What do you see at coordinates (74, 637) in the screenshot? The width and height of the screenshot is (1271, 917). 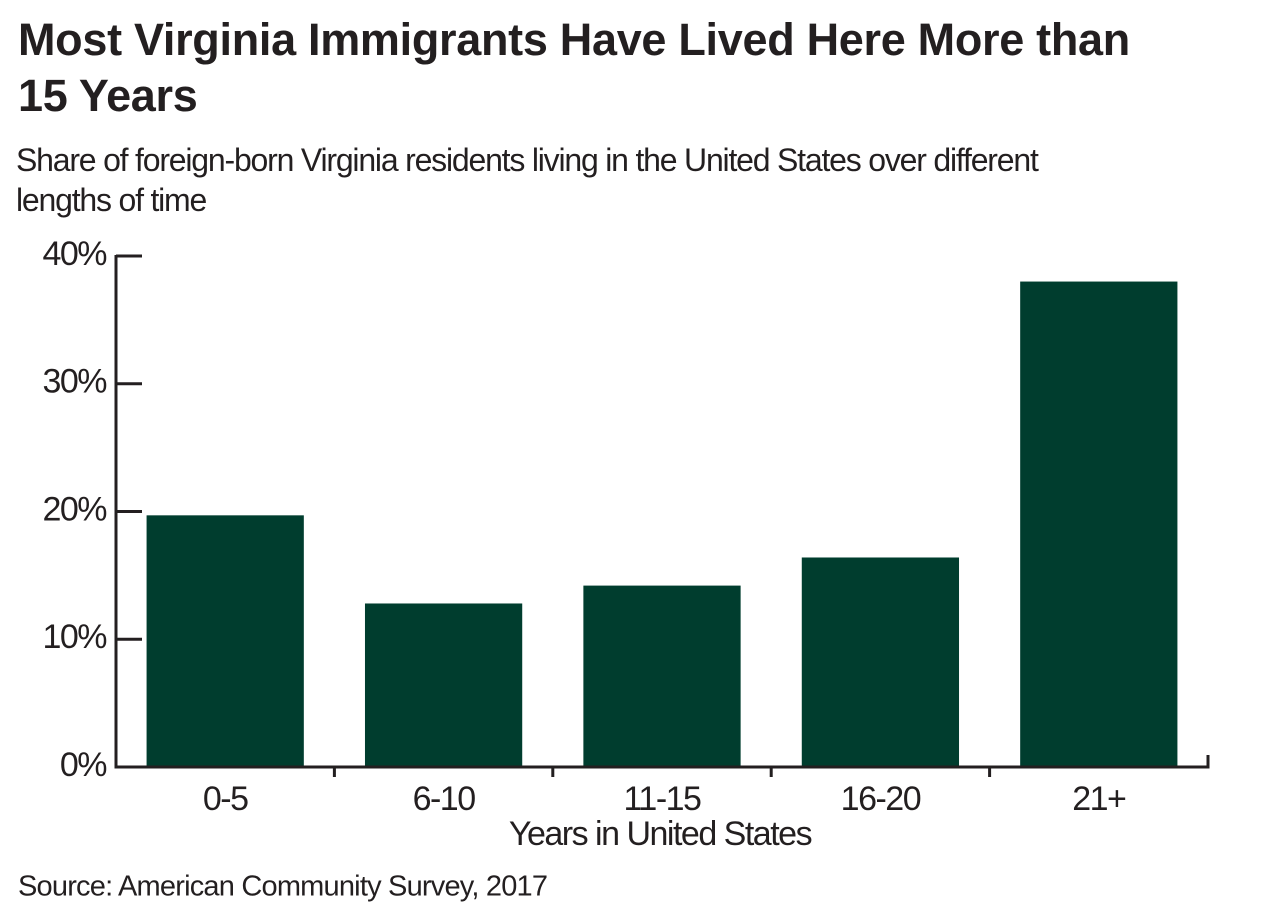 I see `y-tick-label: 10%` at bounding box center [74, 637].